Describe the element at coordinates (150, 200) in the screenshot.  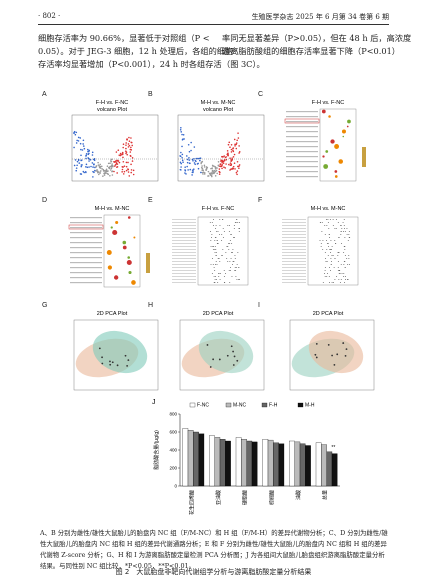
I see `panel-letter: E` at that location.